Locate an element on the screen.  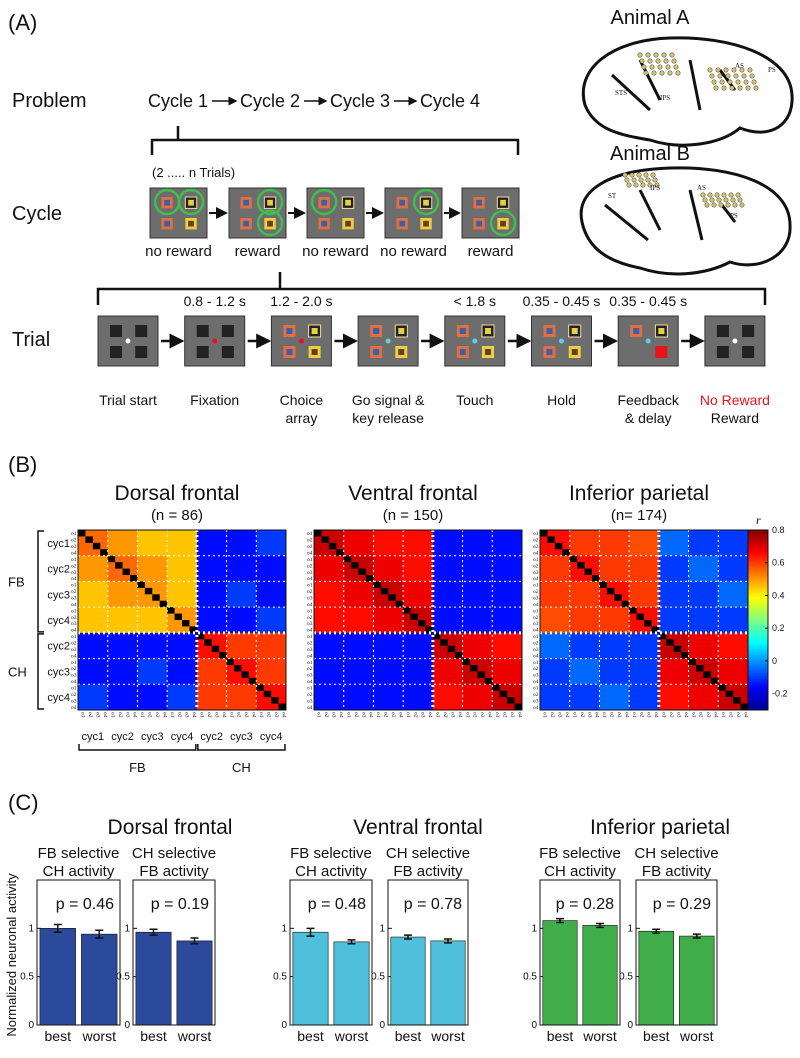
label: Feedback is located at coordinates (648, 400).